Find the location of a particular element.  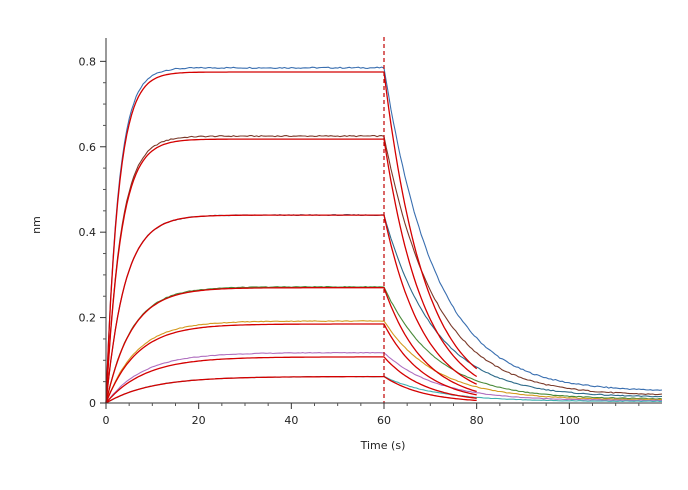

y-tick-label: 0.6 is located at coordinates (88, 147).